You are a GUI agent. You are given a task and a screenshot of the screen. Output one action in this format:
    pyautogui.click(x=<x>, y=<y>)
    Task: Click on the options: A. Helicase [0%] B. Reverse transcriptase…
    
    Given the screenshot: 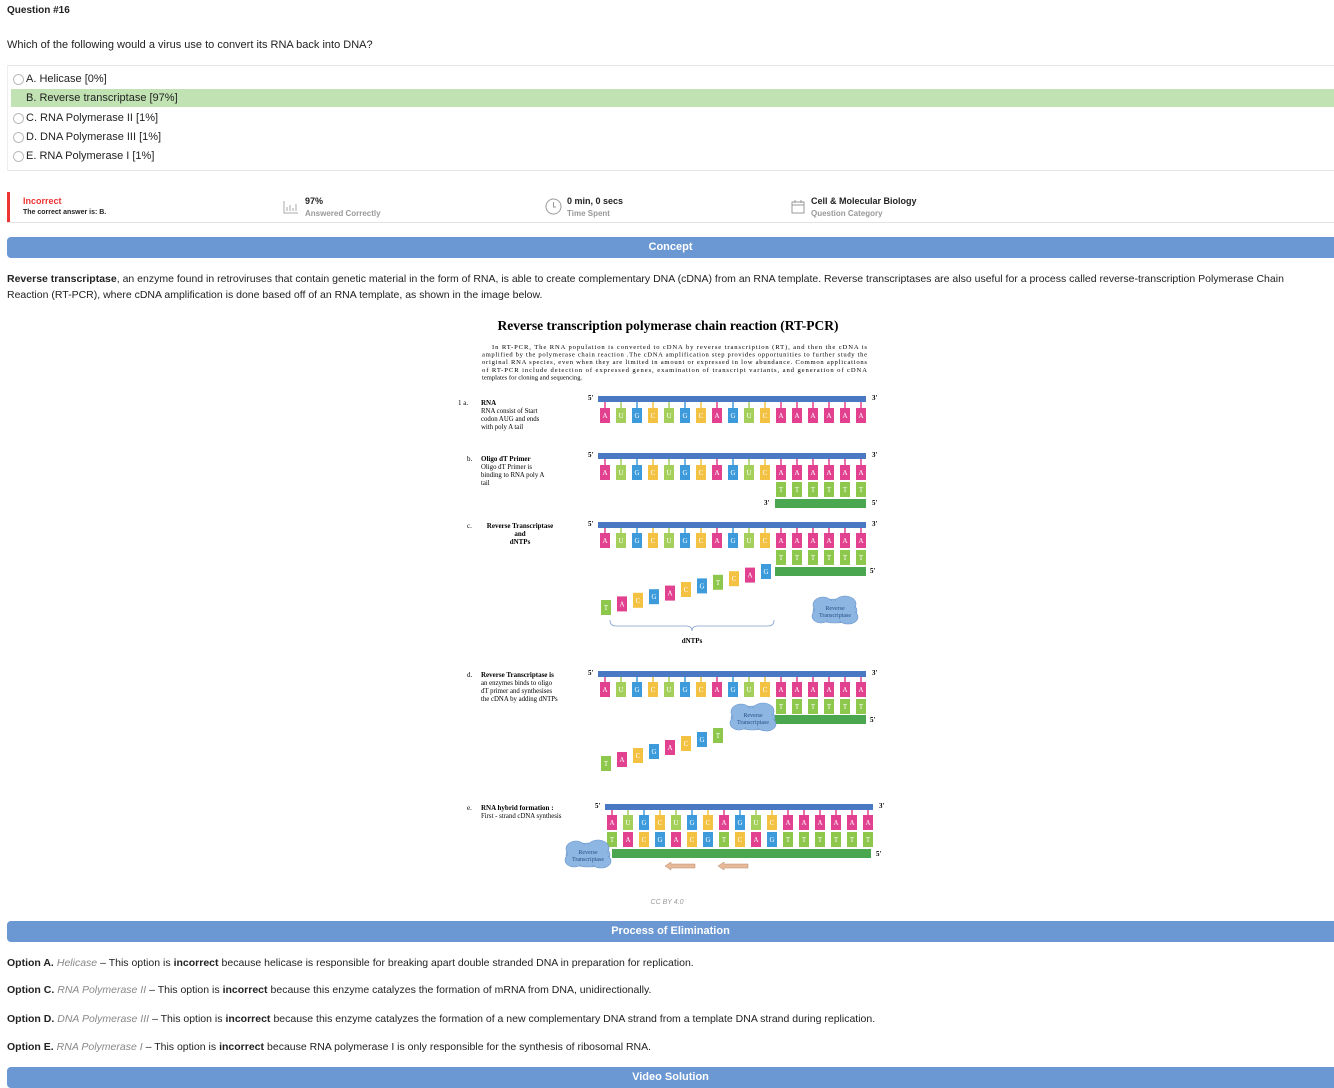 What is the action you would take?
    pyautogui.click(x=670, y=118)
    